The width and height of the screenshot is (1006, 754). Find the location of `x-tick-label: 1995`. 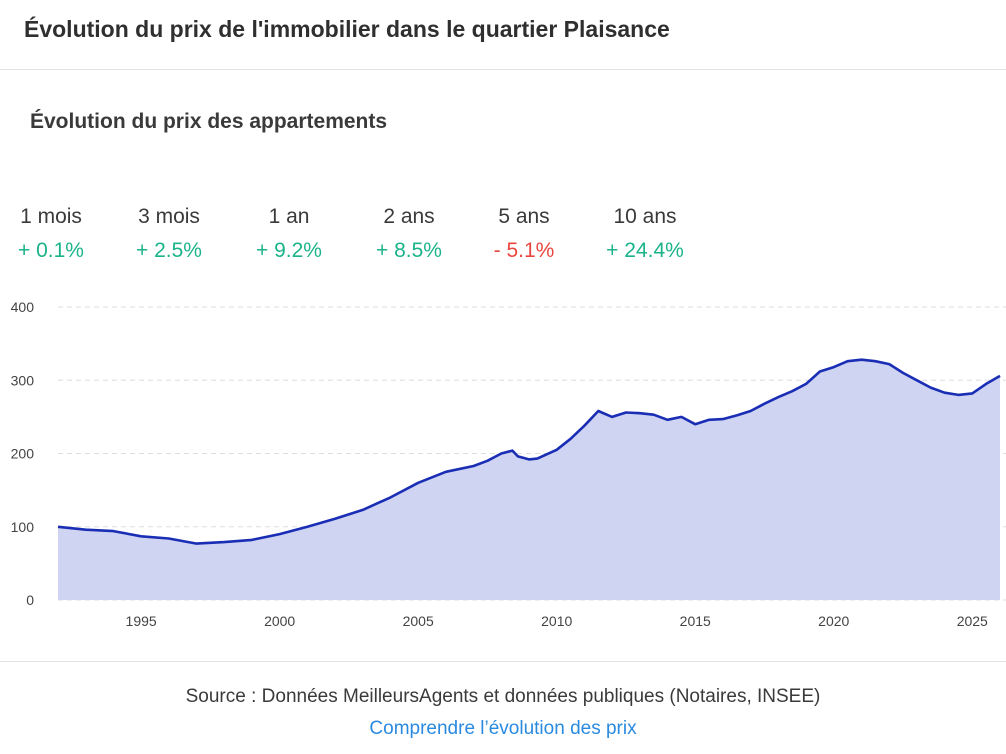

x-tick-label: 1995 is located at coordinates (141, 621).